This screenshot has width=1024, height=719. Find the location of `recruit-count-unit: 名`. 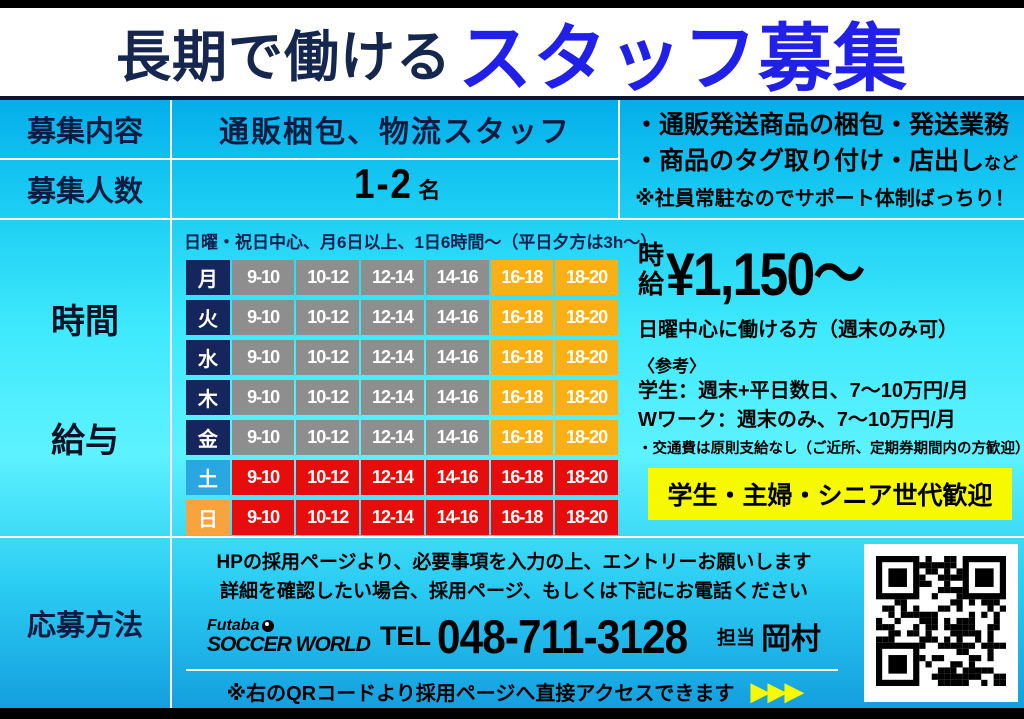

recruit-count-unit: 名 is located at coordinates (429, 190).